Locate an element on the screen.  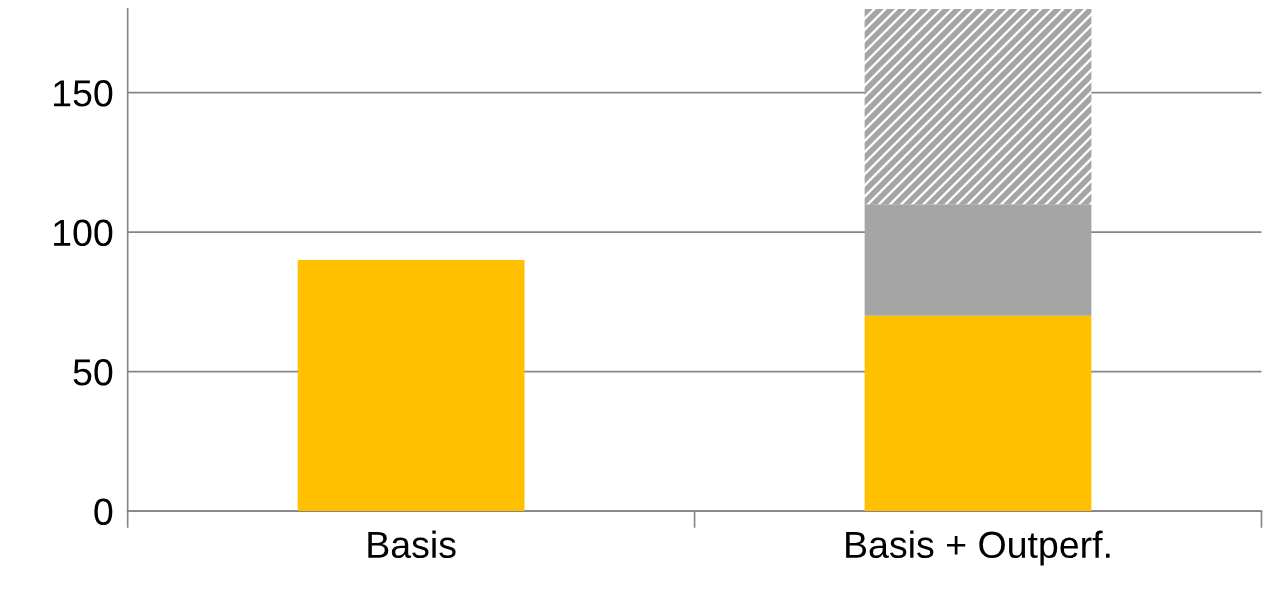
x-tick-label: Basis is located at coordinates (412, 544).